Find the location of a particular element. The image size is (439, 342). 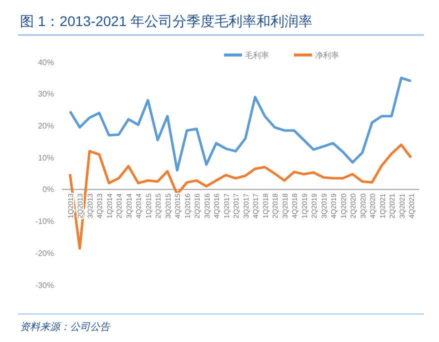

y-tick-label: -30% is located at coordinates (44, 285).